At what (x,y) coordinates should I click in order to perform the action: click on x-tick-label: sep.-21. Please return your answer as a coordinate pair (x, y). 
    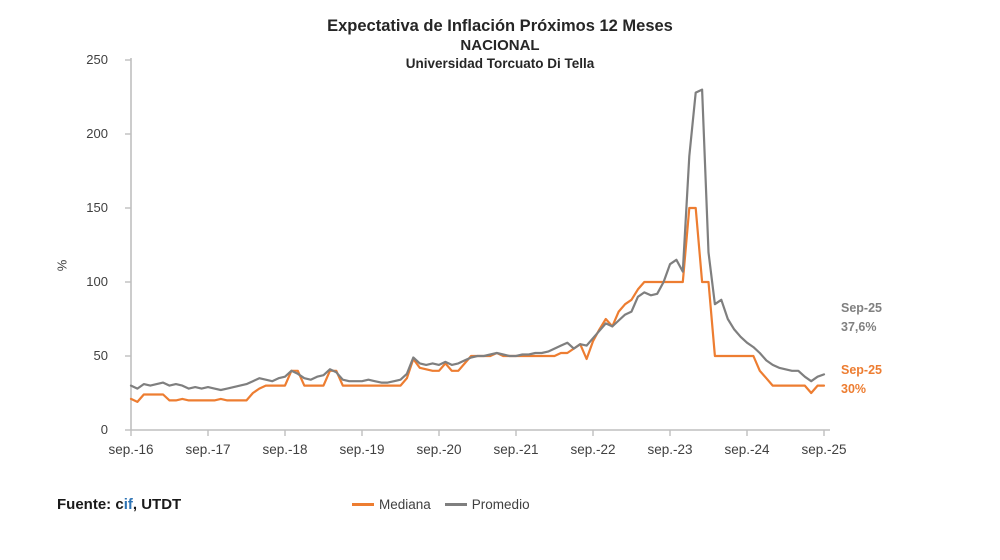
    Looking at the image, I should click on (516, 449).